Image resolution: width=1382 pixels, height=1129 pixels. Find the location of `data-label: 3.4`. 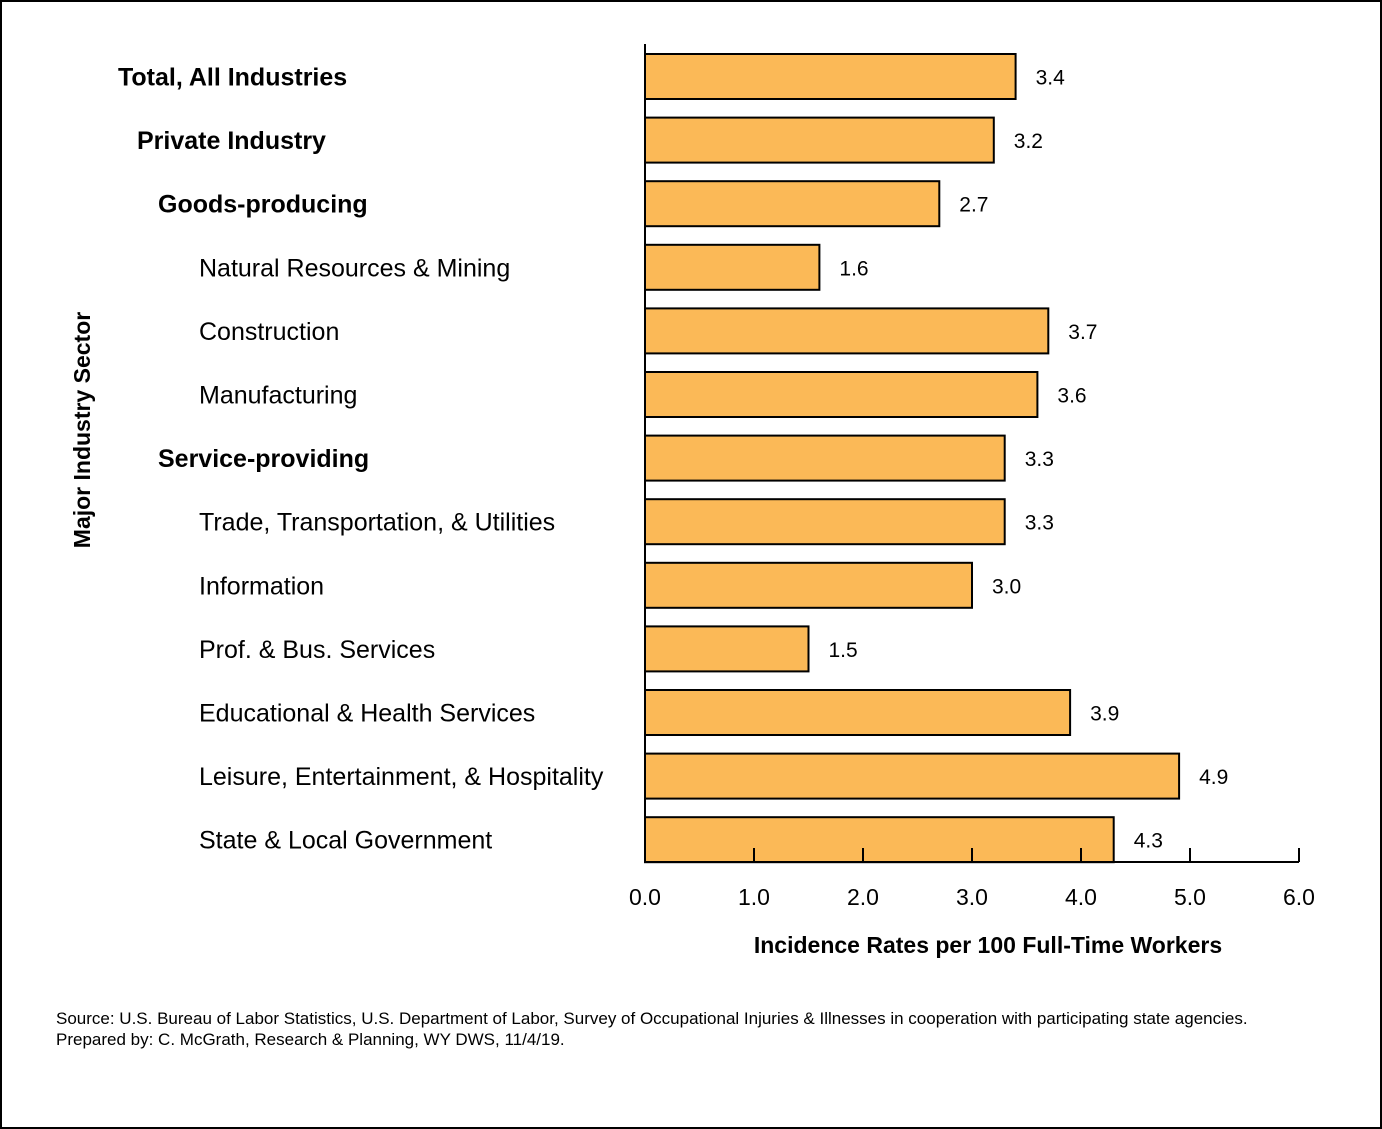

data-label: 3.4 is located at coordinates (1051, 78).